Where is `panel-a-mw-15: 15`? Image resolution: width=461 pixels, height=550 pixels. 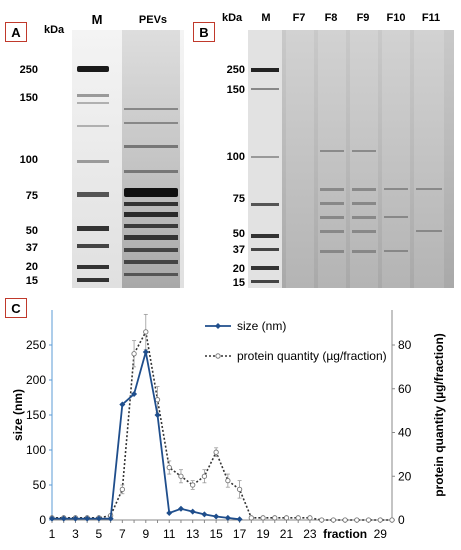 panel-a-mw-15: 15 is located at coordinates (31, 281).